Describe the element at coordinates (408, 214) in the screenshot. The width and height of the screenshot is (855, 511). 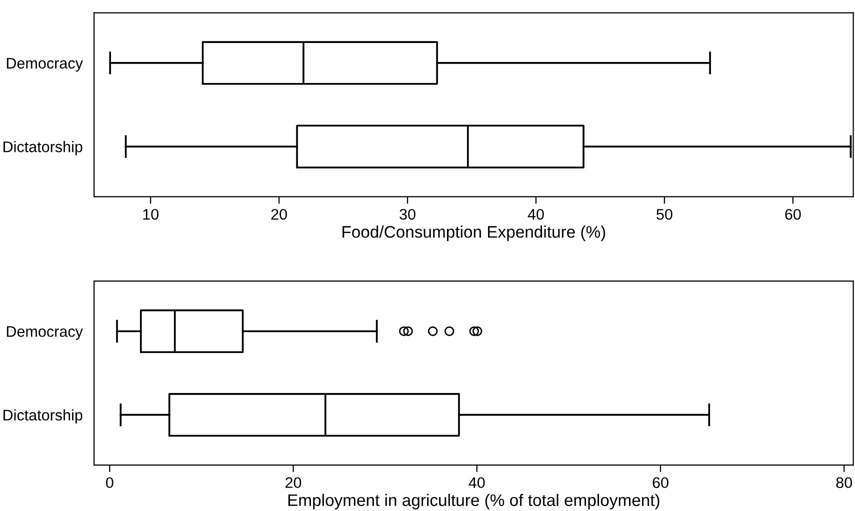
I see `x-tick-label: 30` at that location.